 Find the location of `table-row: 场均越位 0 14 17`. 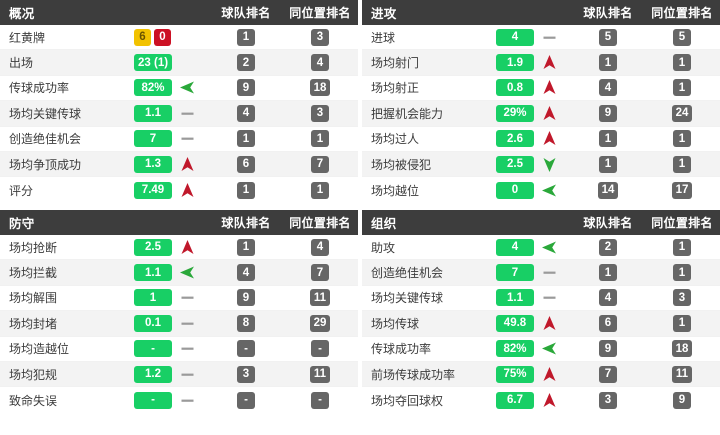

table-row: 场均越位 0 14 17 is located at coordinates (541, 190).